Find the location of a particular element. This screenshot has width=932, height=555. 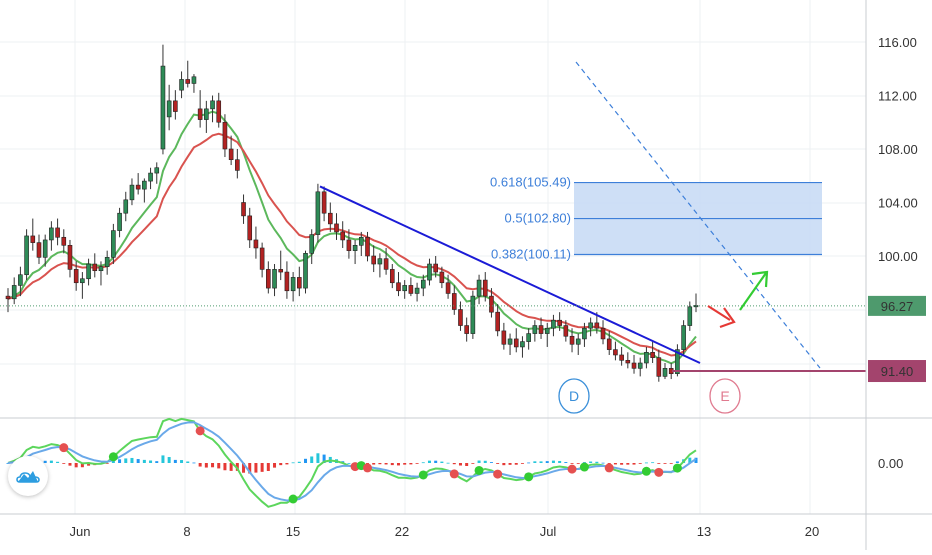

projection-dashed-line is located at coordinates (698, 215).